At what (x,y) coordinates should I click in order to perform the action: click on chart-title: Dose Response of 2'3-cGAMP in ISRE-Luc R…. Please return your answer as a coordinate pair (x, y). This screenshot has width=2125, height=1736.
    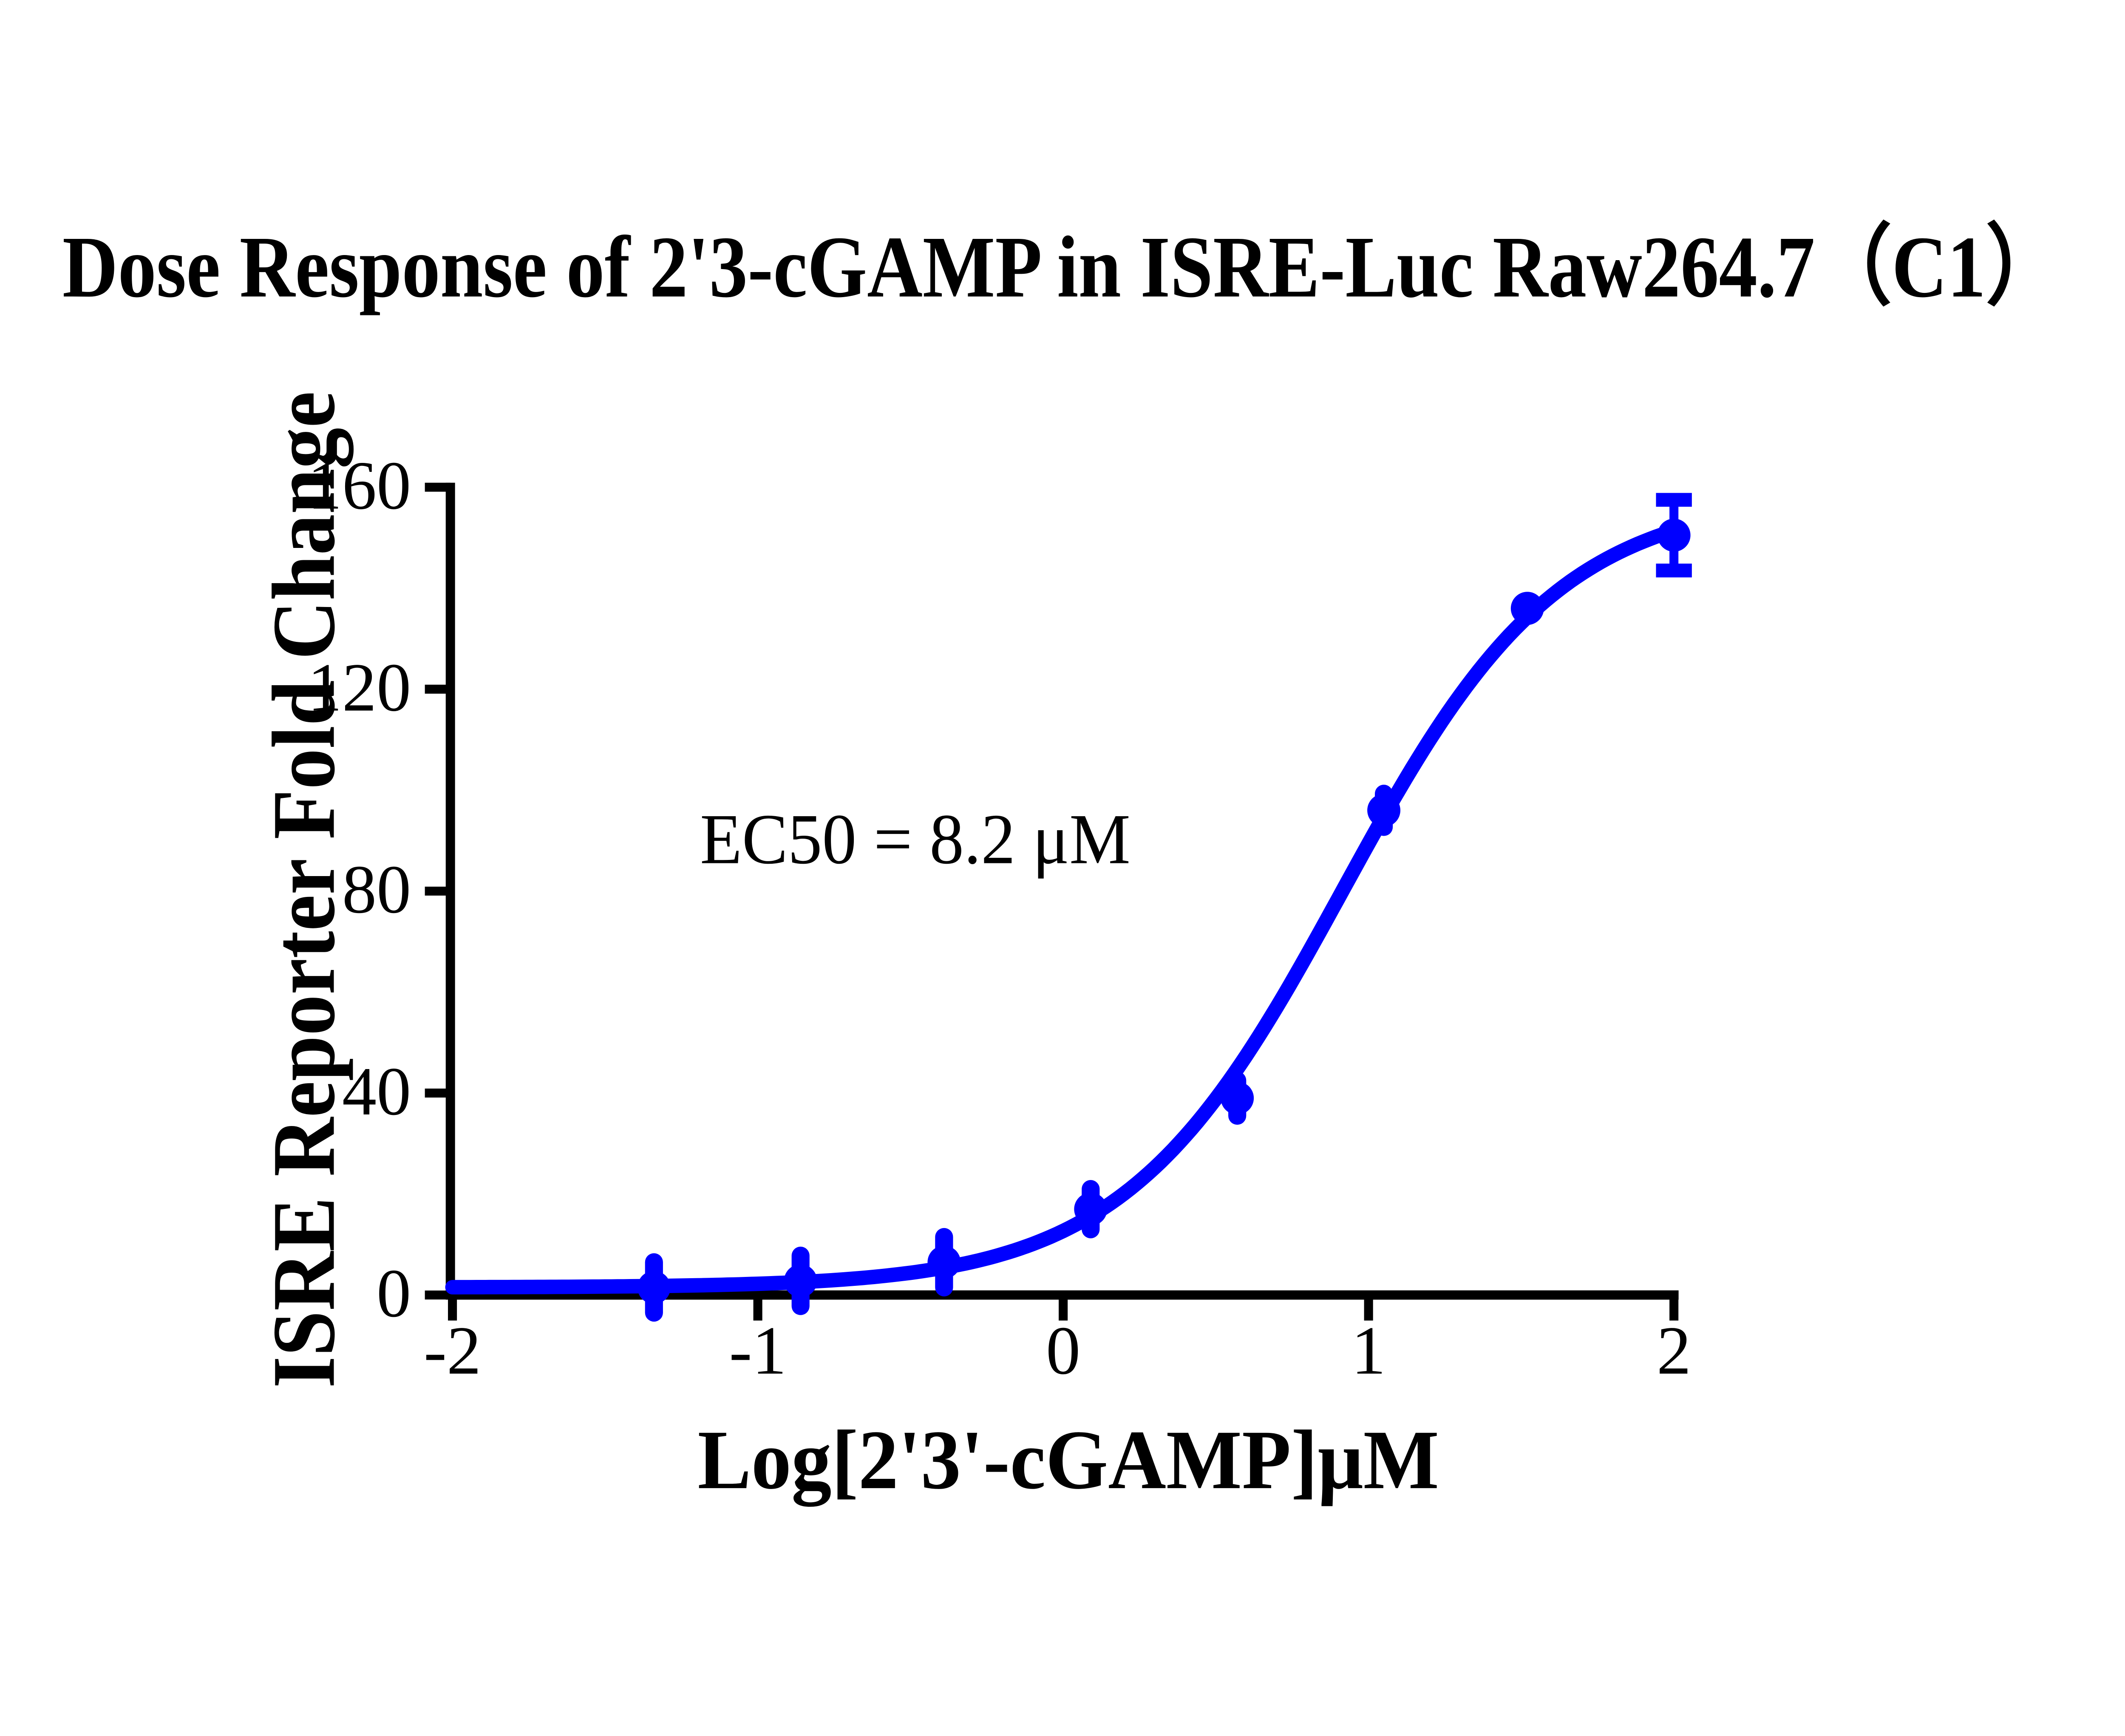
    Looking at the image, I should click on (1062, 267).